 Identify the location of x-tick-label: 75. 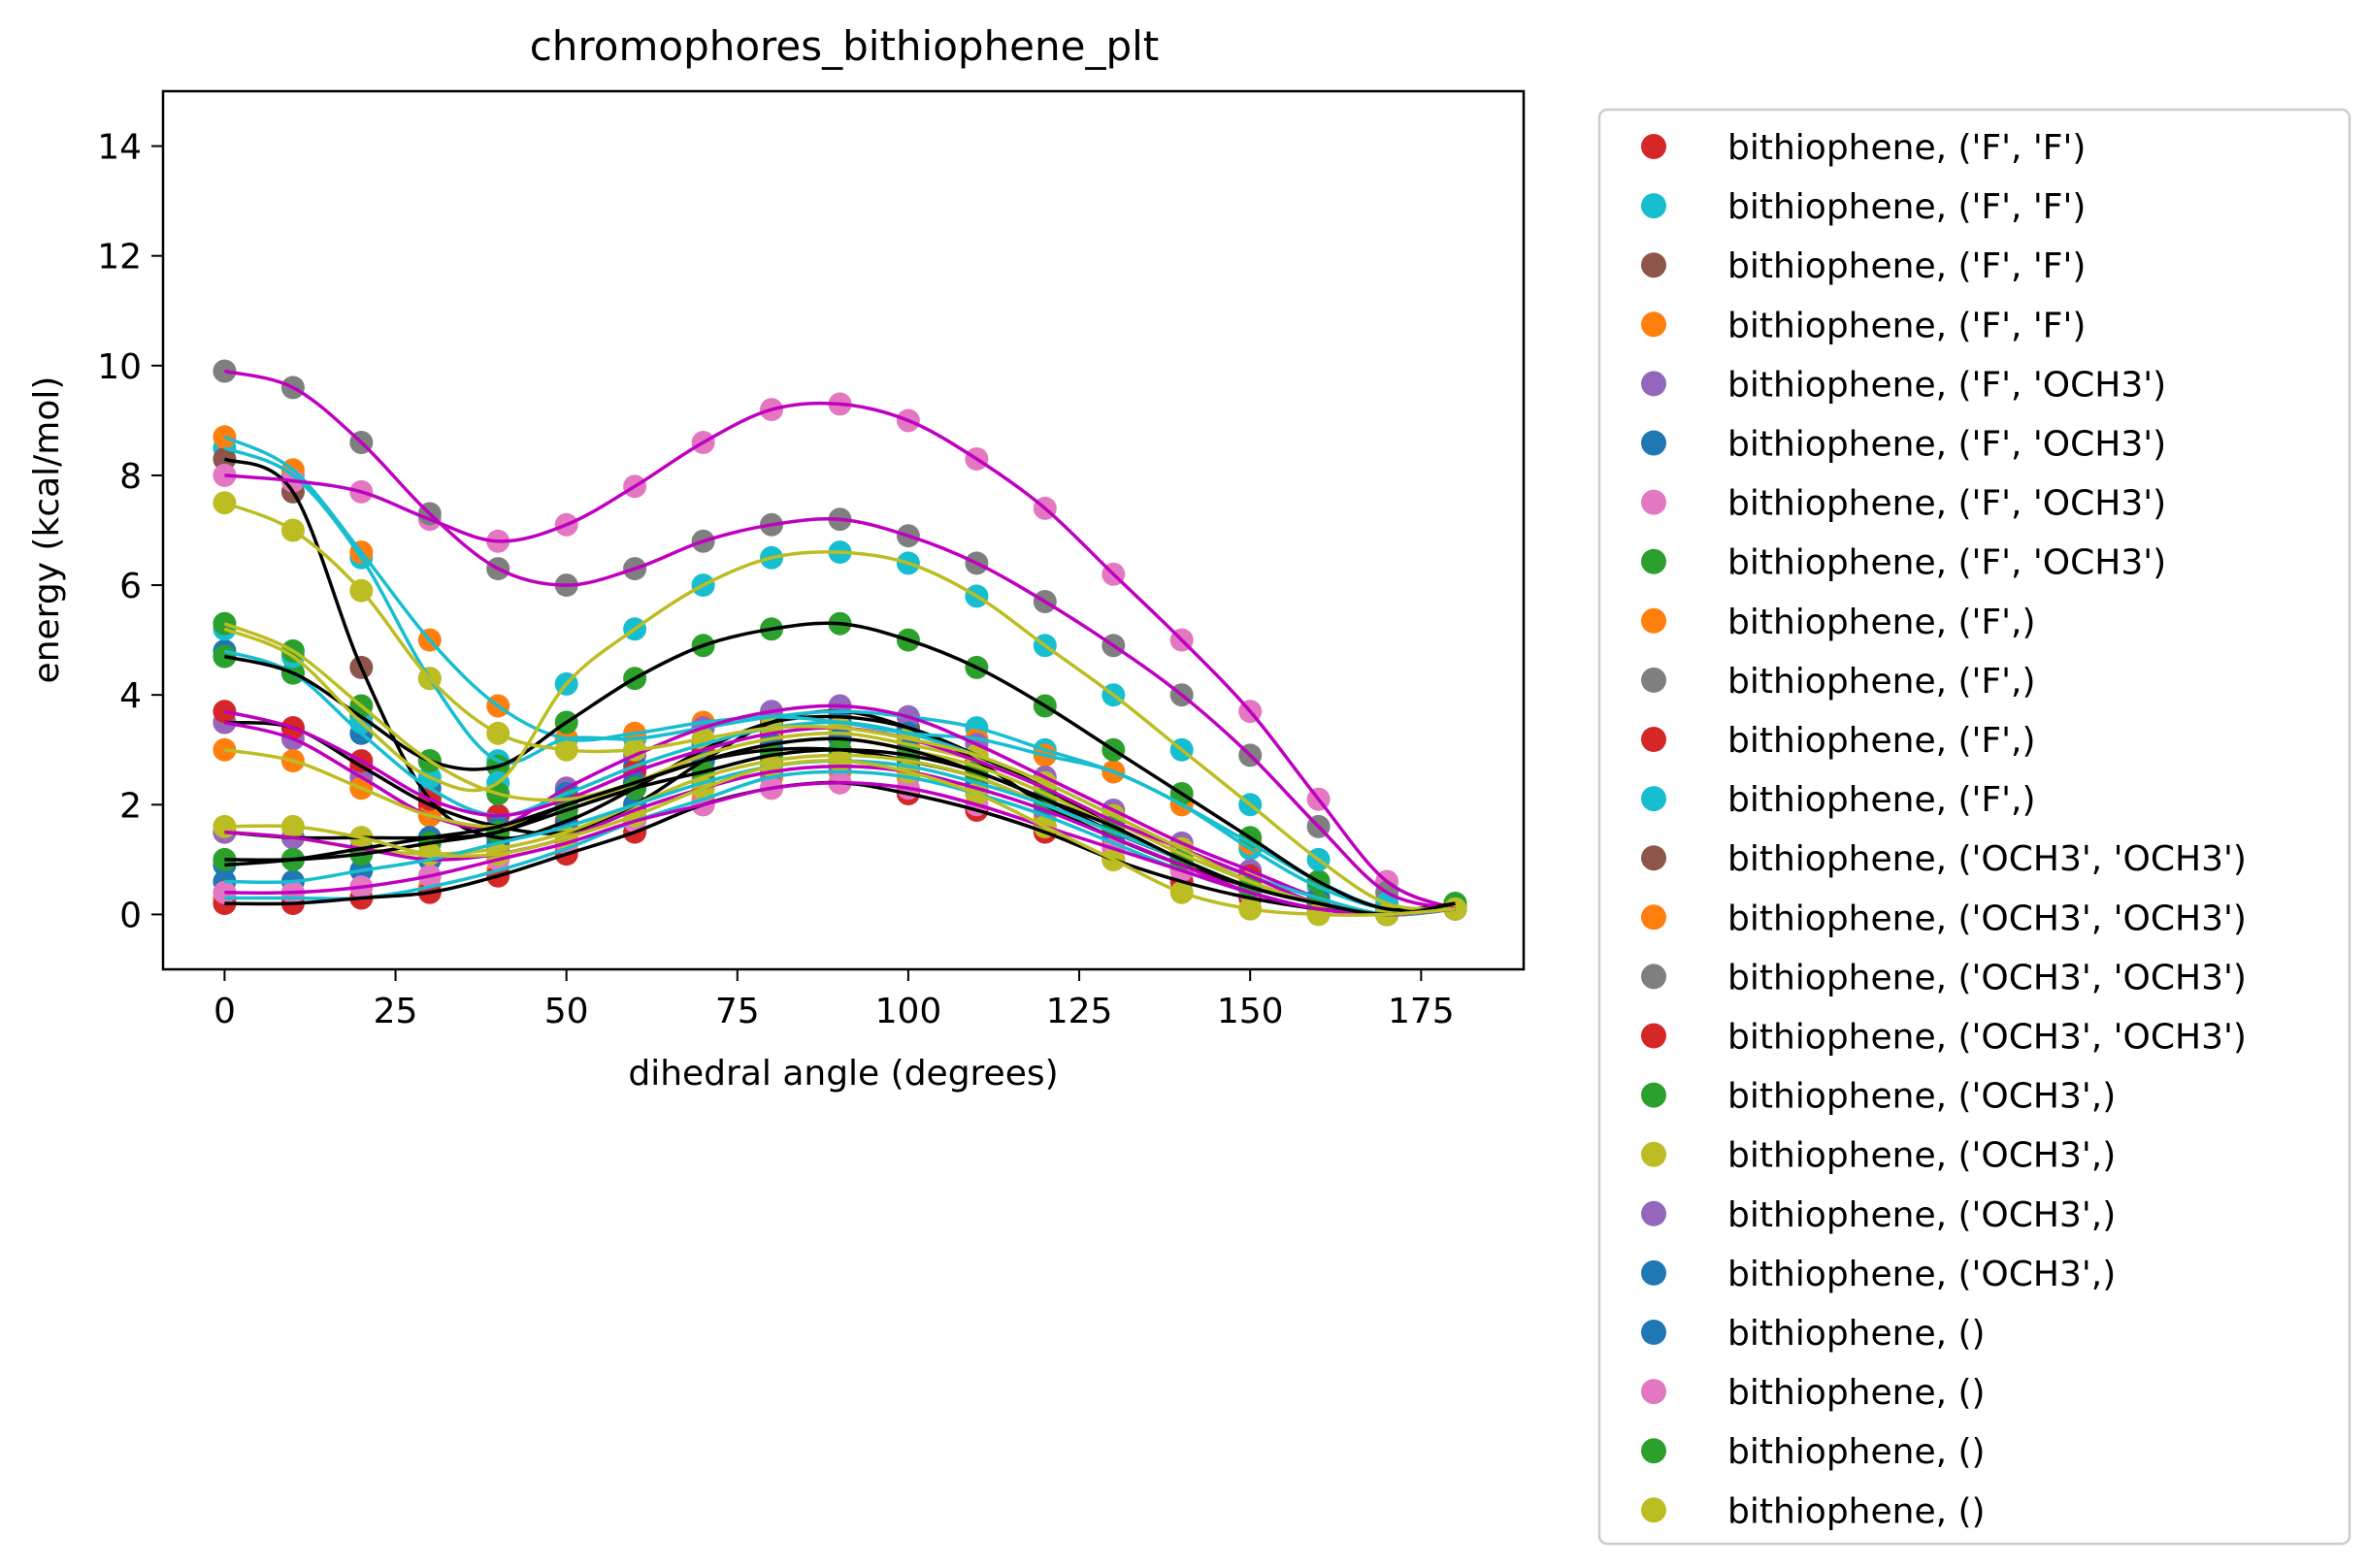
(737, 1011).